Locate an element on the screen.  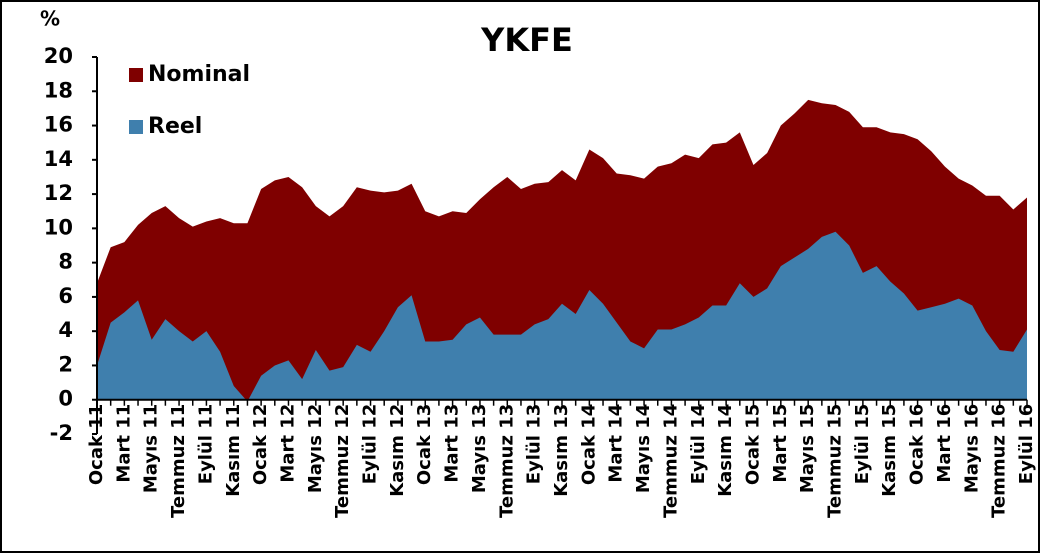
y-tick-label: 16 is located at coordinates (58, 125).